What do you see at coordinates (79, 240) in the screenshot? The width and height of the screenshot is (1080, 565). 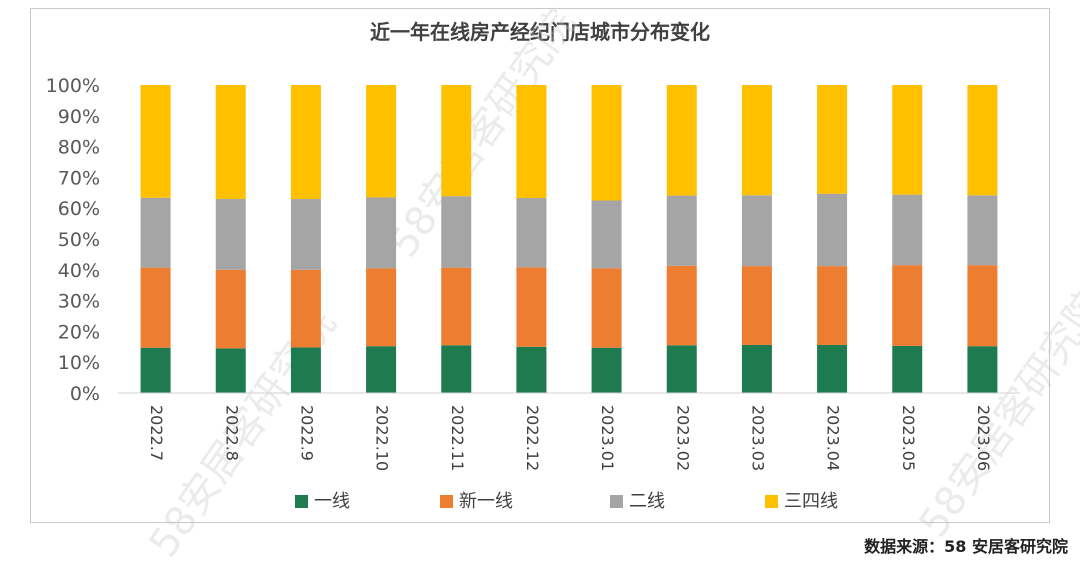 I see `y-tick-label: 50%` at bounding box center [79, 240].